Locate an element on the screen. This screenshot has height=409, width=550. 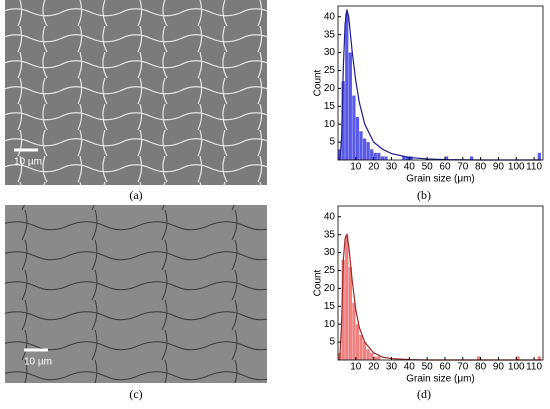
panel-label: (c) is located at coordinates (135, 394).